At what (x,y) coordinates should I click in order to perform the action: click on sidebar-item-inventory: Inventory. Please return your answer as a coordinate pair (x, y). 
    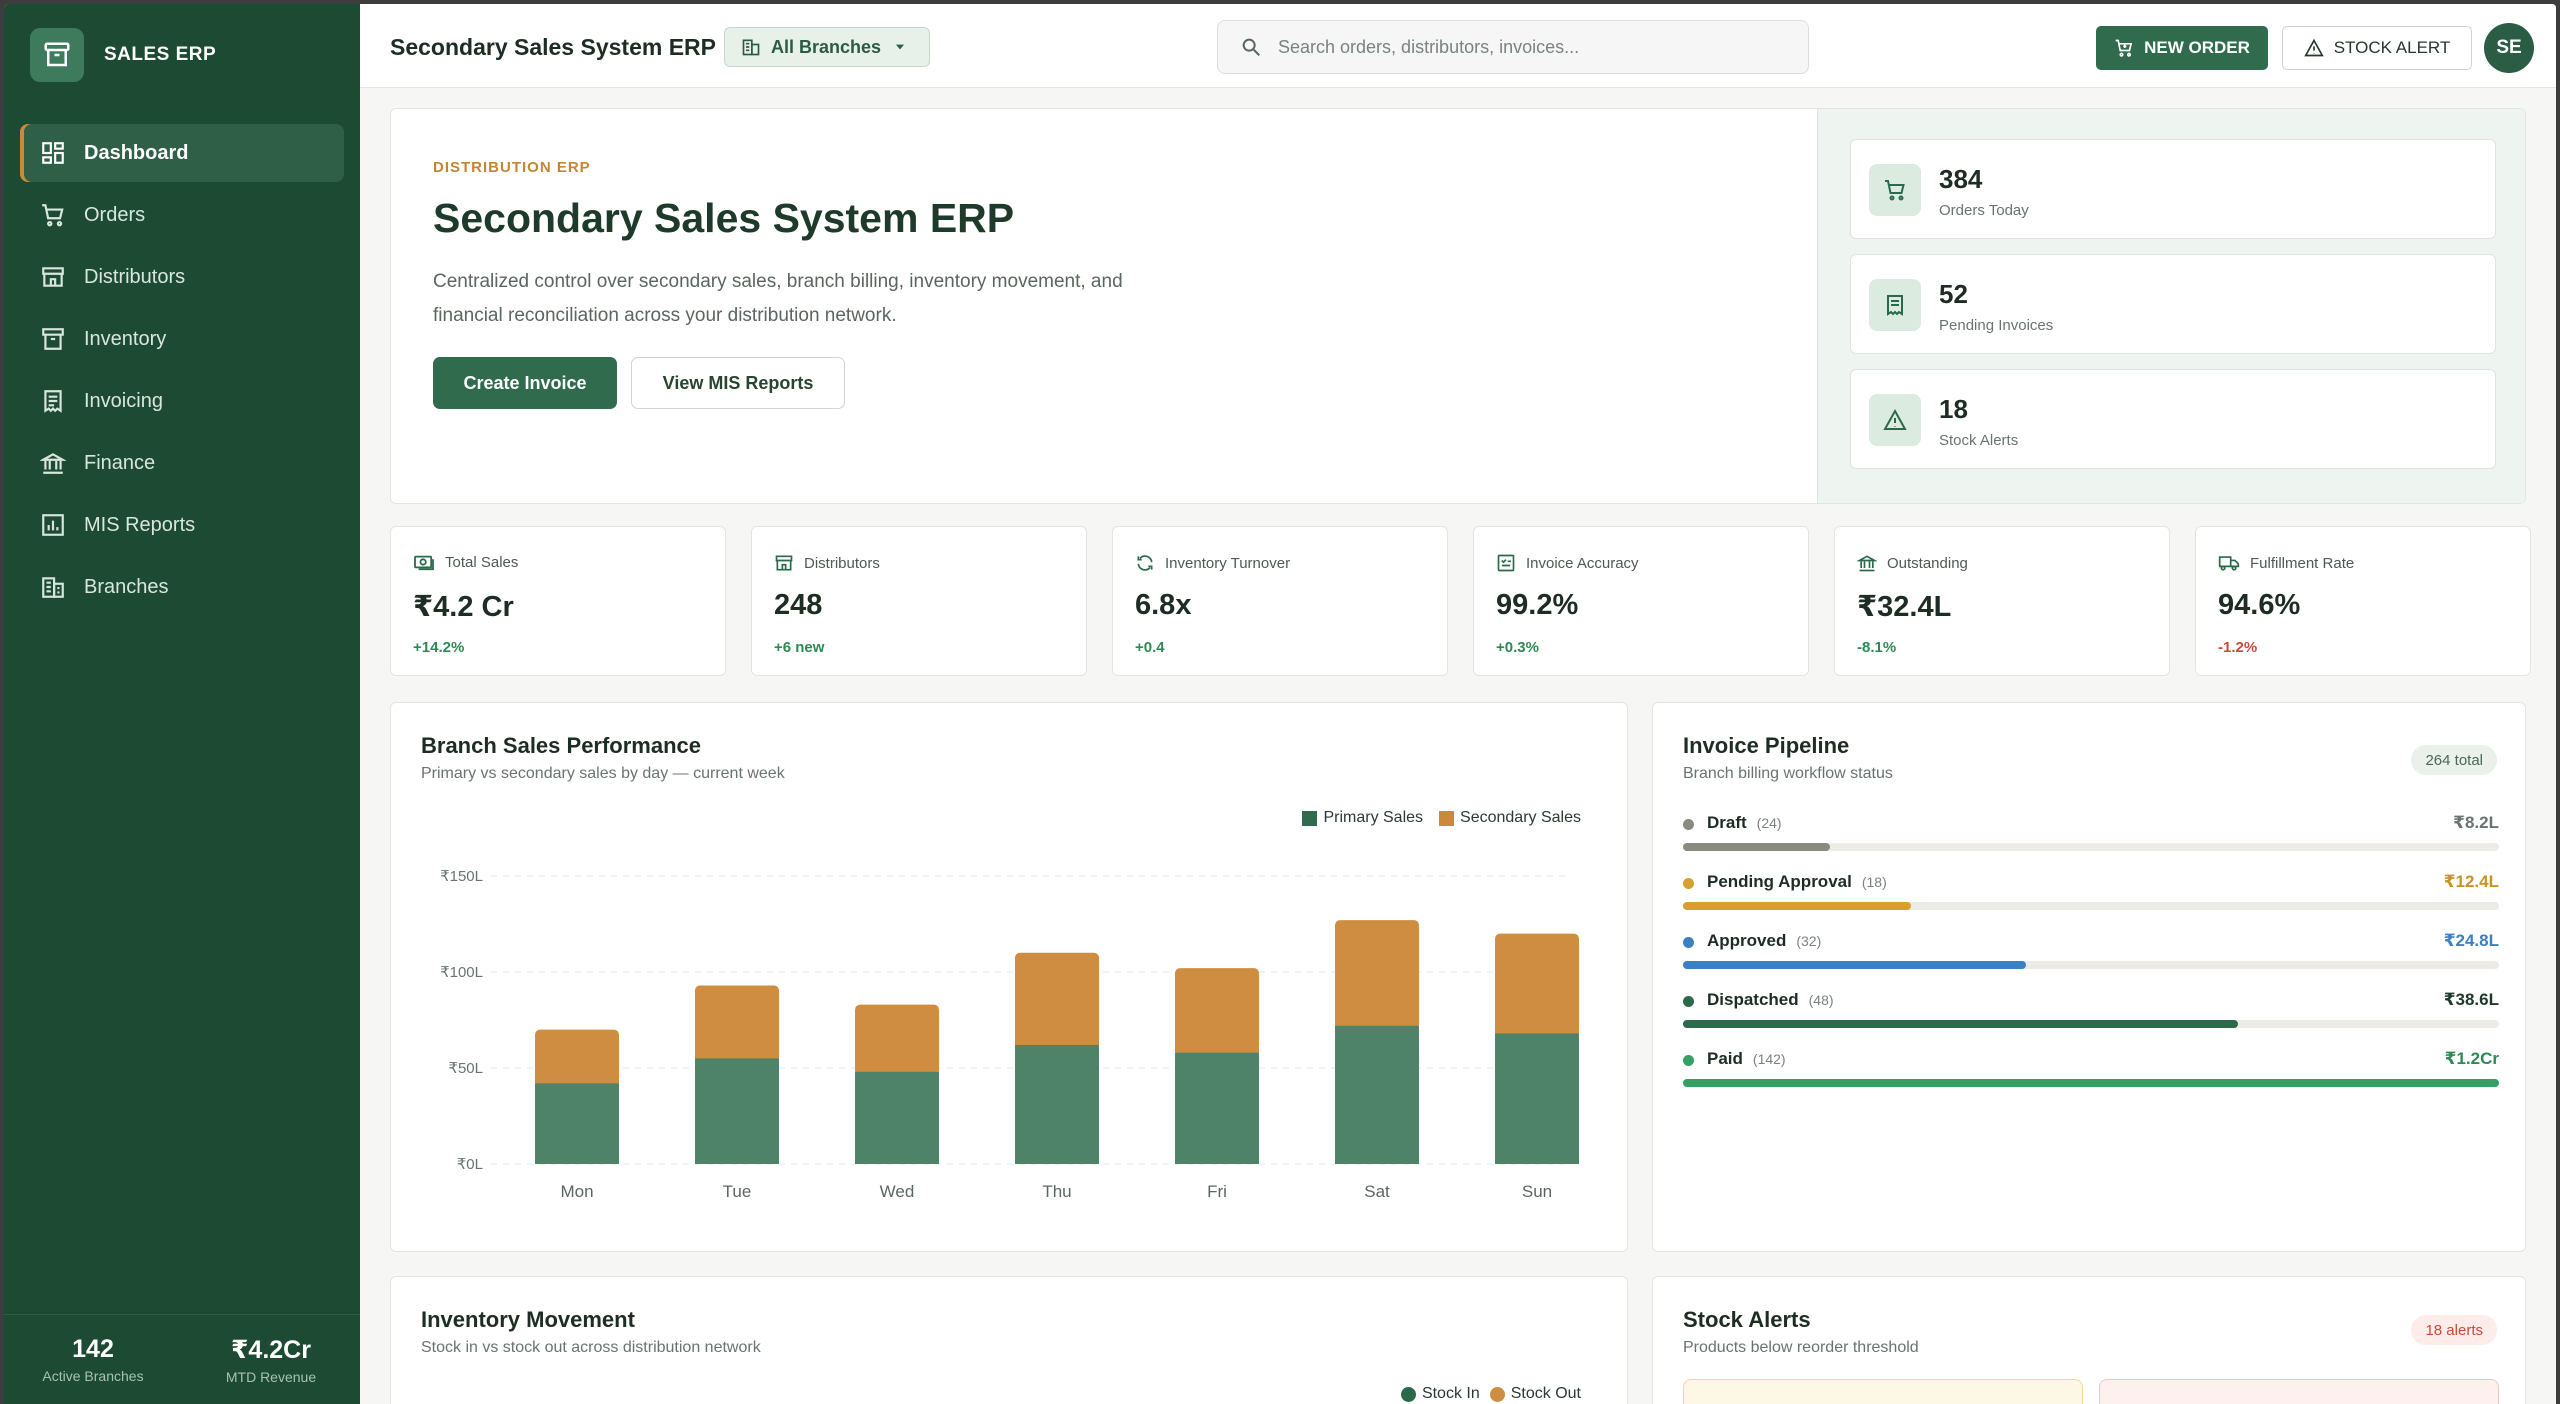
    Looking at the image, I should click on (182, 339).